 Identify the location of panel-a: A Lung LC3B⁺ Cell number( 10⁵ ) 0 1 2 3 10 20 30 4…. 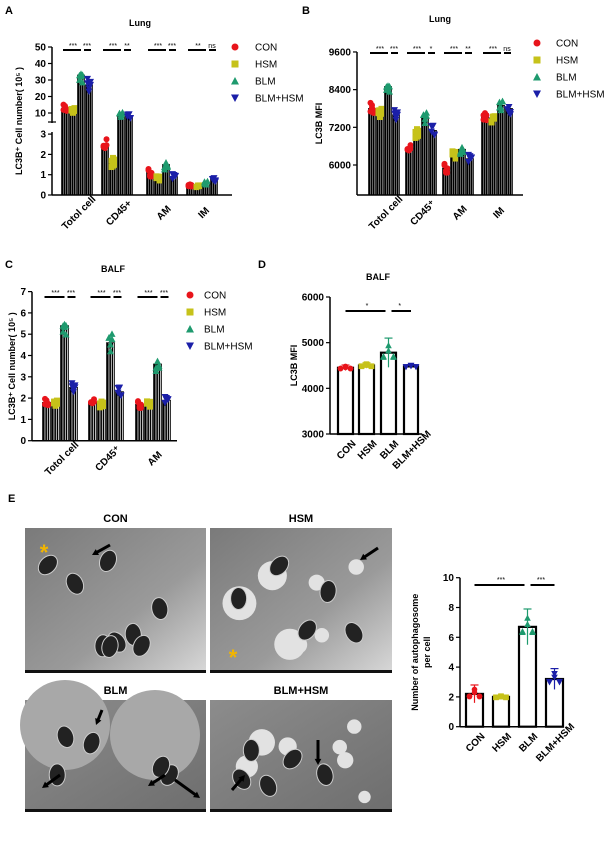
(118, 118).